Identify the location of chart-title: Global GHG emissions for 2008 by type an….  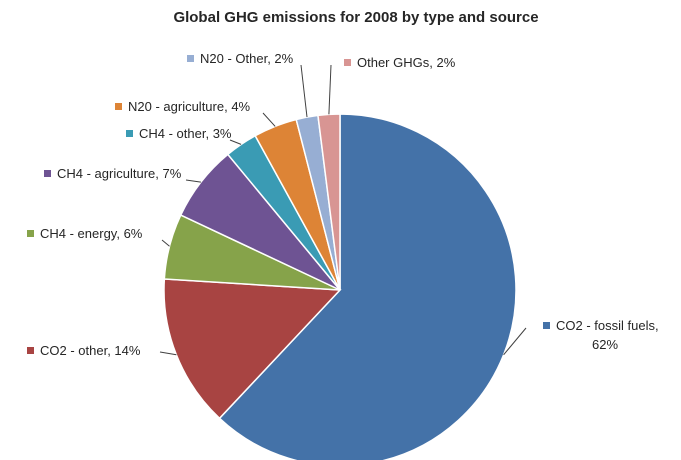
(355, 17).